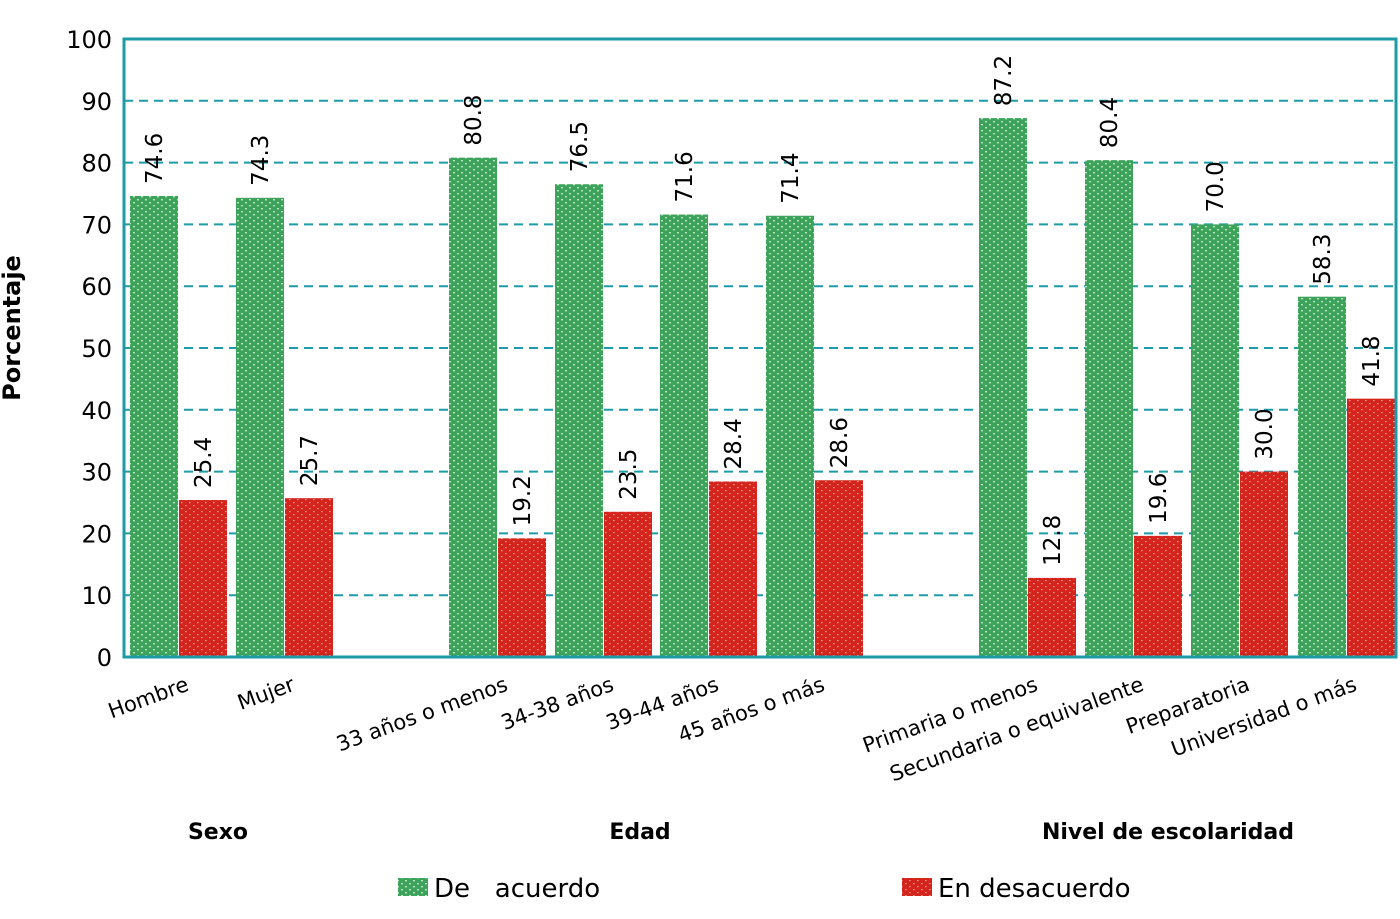 The height and width of the screenshot is (919, 1400). I want to click on legend: De acuerdo En desacuerdo, so click(764, 889).